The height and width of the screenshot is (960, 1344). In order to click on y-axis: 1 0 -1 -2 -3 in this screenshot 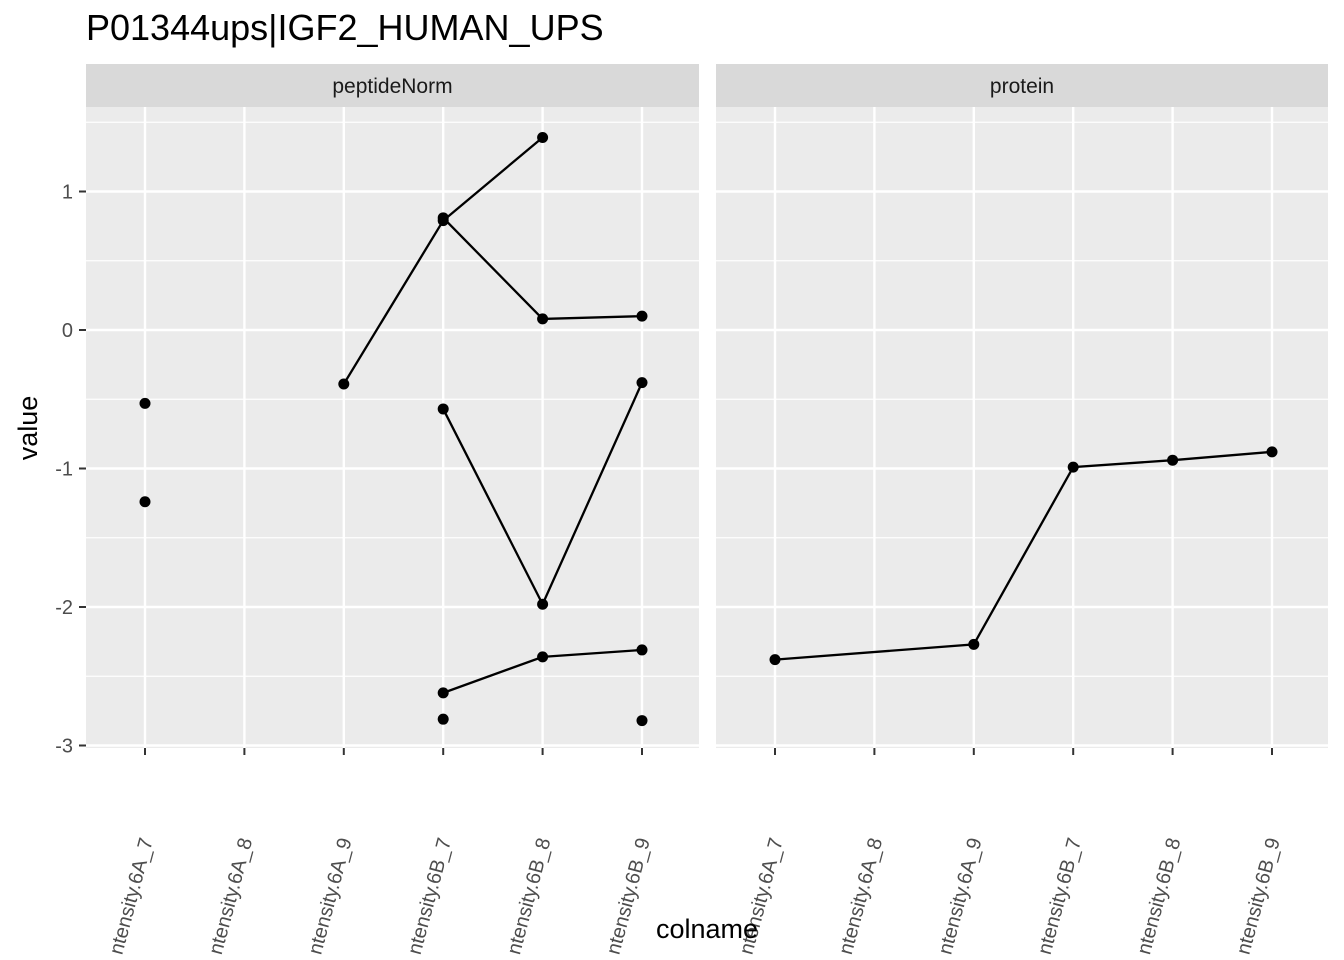, I will do `click(70, 470)`.